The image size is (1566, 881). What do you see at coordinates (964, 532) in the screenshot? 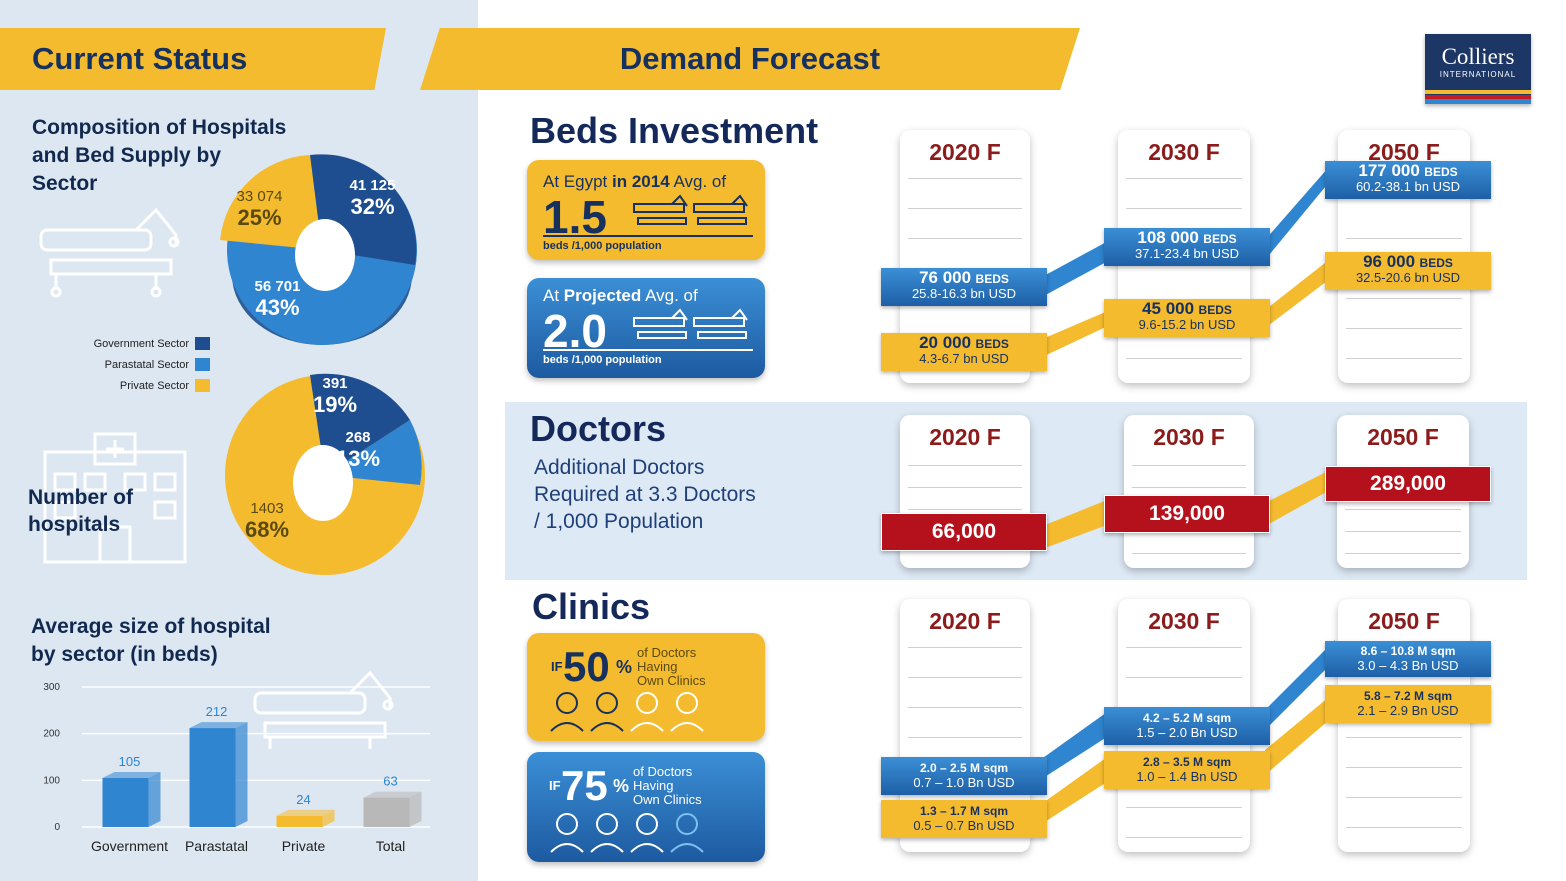
I see `doctors-2020-box: 66,000` at bounding box center [964, 532].